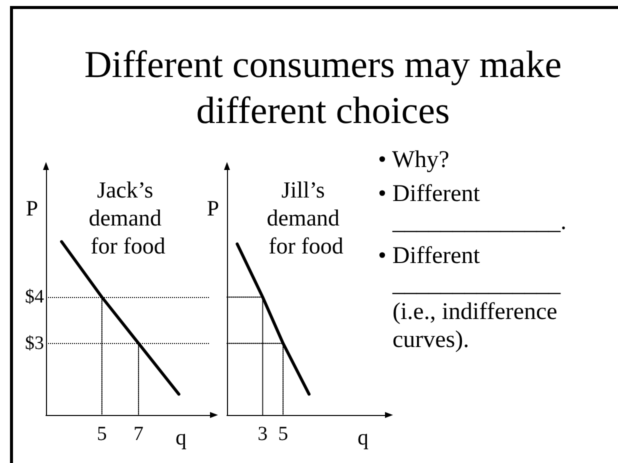 The image size is (618, 463). What do you see at coordinates (263, 434) in the screenshot?
I see `x-tick-label: 3` at bounding box center [263, 434].